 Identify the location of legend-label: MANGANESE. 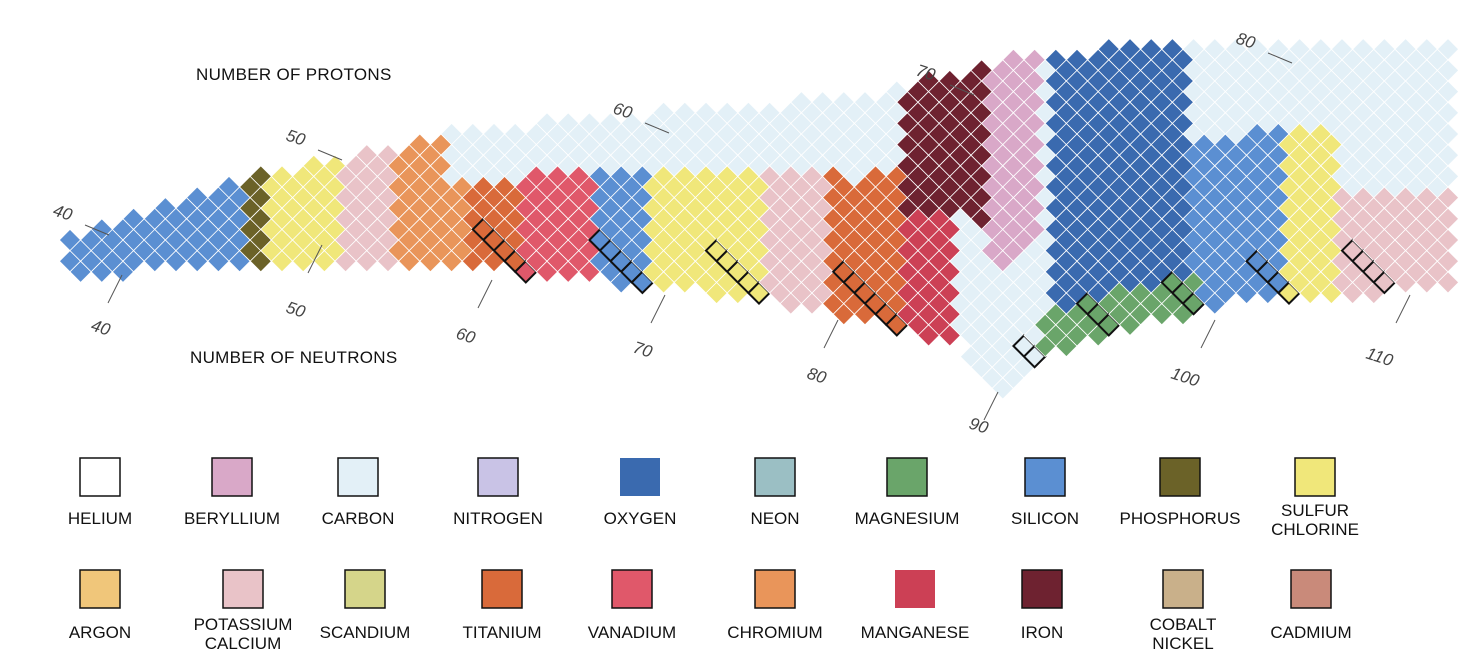
(915, 632).